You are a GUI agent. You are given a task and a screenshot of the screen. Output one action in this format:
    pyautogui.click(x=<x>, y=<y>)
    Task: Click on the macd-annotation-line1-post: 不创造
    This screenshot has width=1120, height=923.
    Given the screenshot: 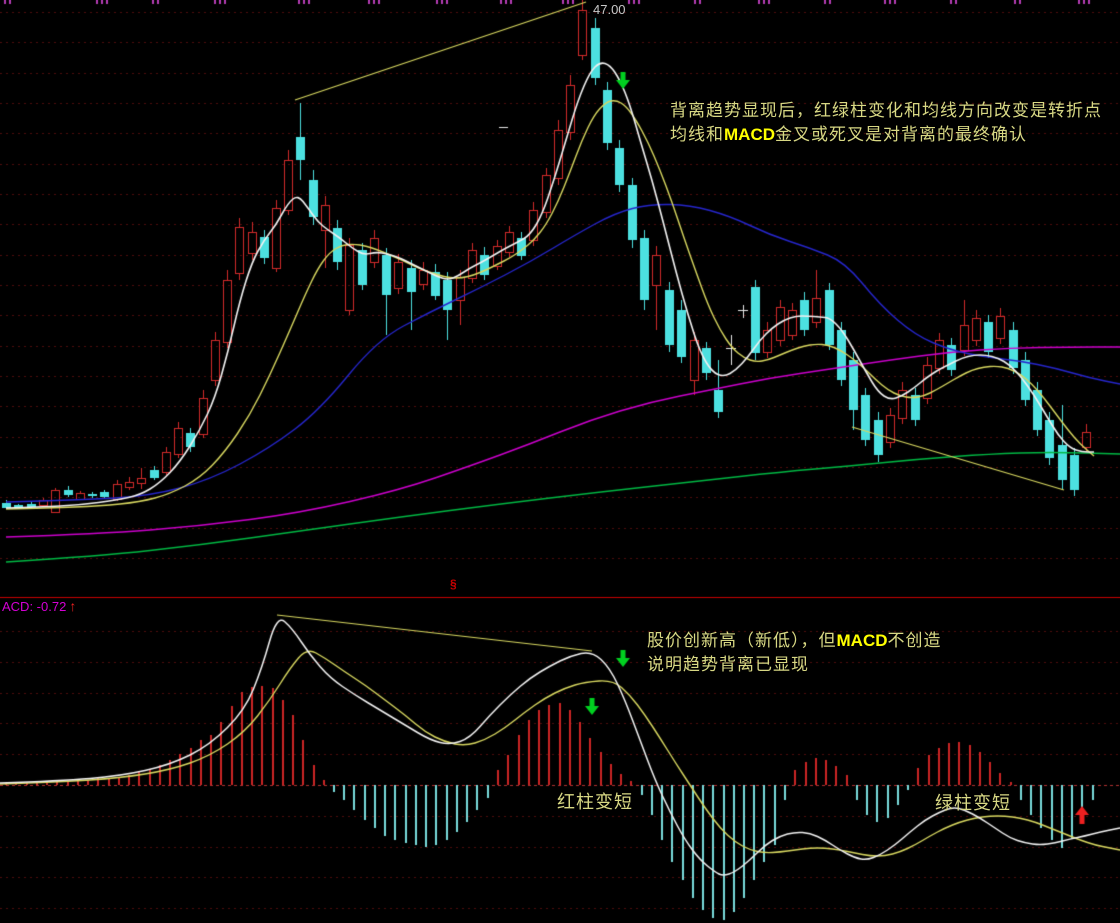 What is the action you would take?
    pyautogui.click(x=914, y=640)
    